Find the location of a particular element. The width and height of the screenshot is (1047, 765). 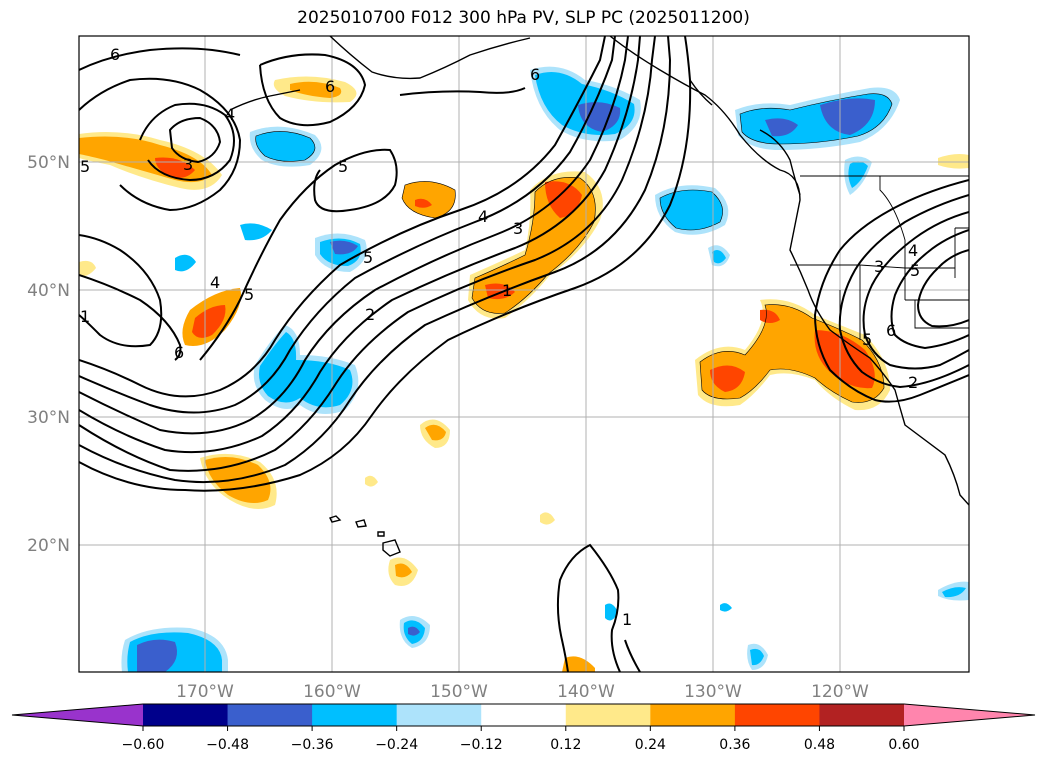

lon-label-160w: 160°W is located at coordinates (332, 692).